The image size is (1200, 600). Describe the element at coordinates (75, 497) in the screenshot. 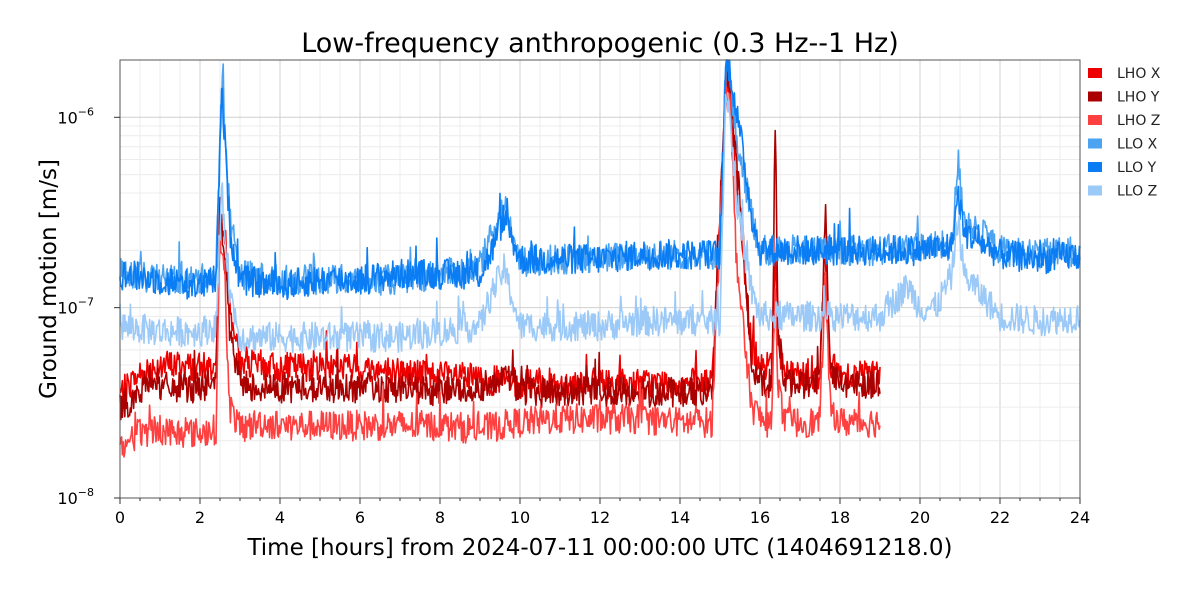

I see `y-tick-label: 10⁻⁸` at that location.